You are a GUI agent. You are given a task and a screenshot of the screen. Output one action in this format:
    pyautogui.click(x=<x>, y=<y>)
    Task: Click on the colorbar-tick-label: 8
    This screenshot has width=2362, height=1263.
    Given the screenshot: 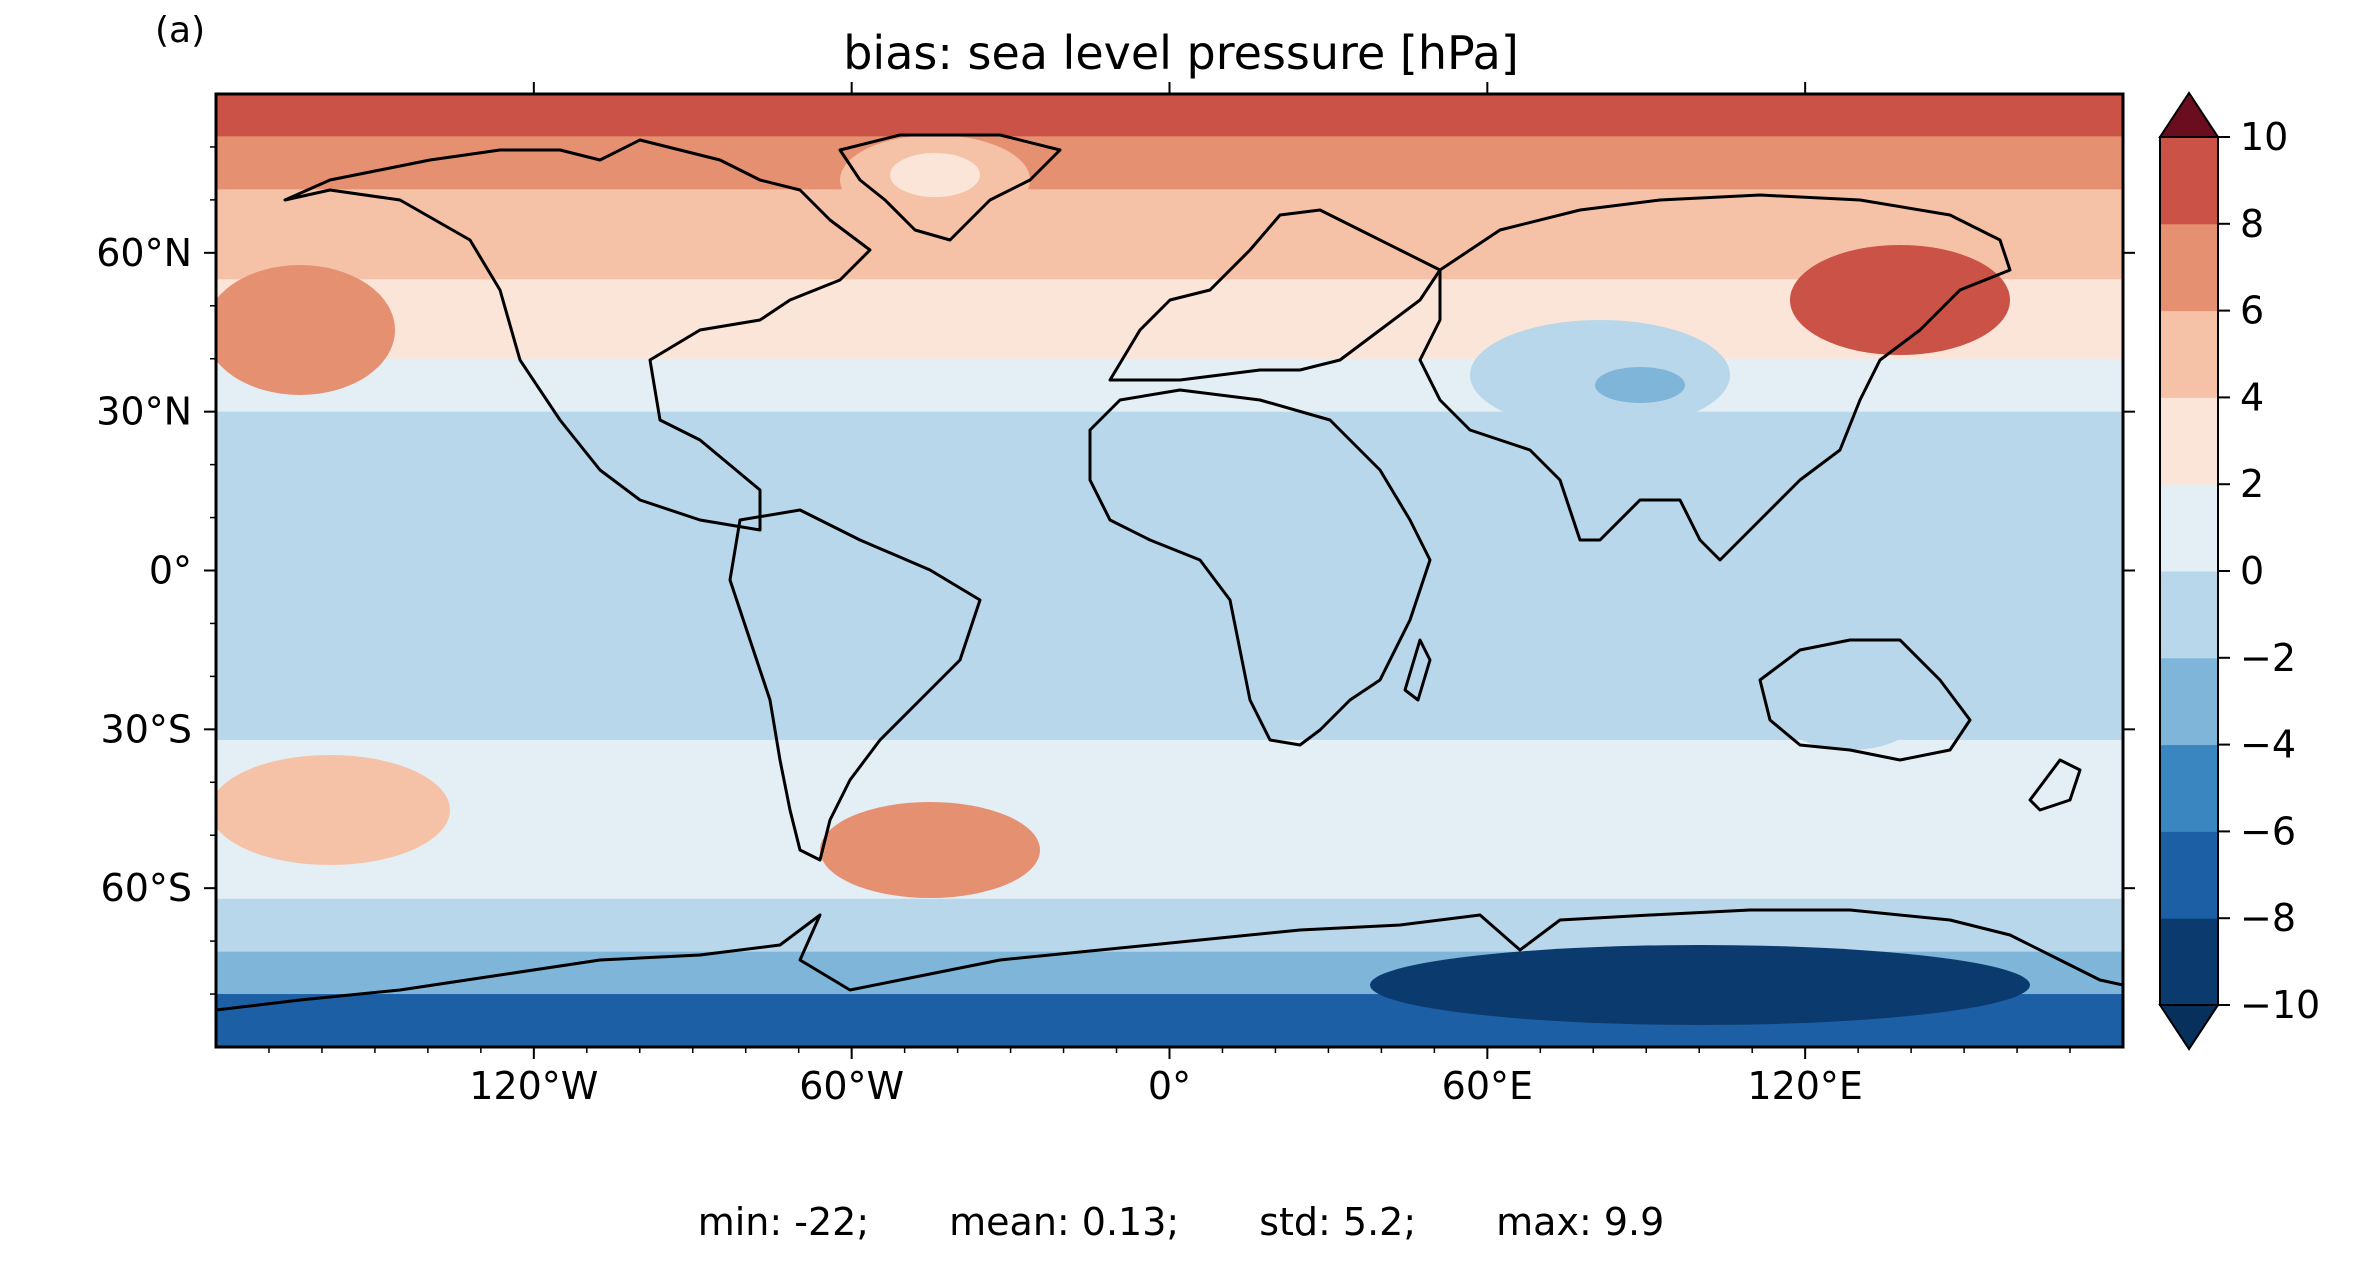 What is the action you would take?
    pyautogui.click(x=2252, y=224)
    